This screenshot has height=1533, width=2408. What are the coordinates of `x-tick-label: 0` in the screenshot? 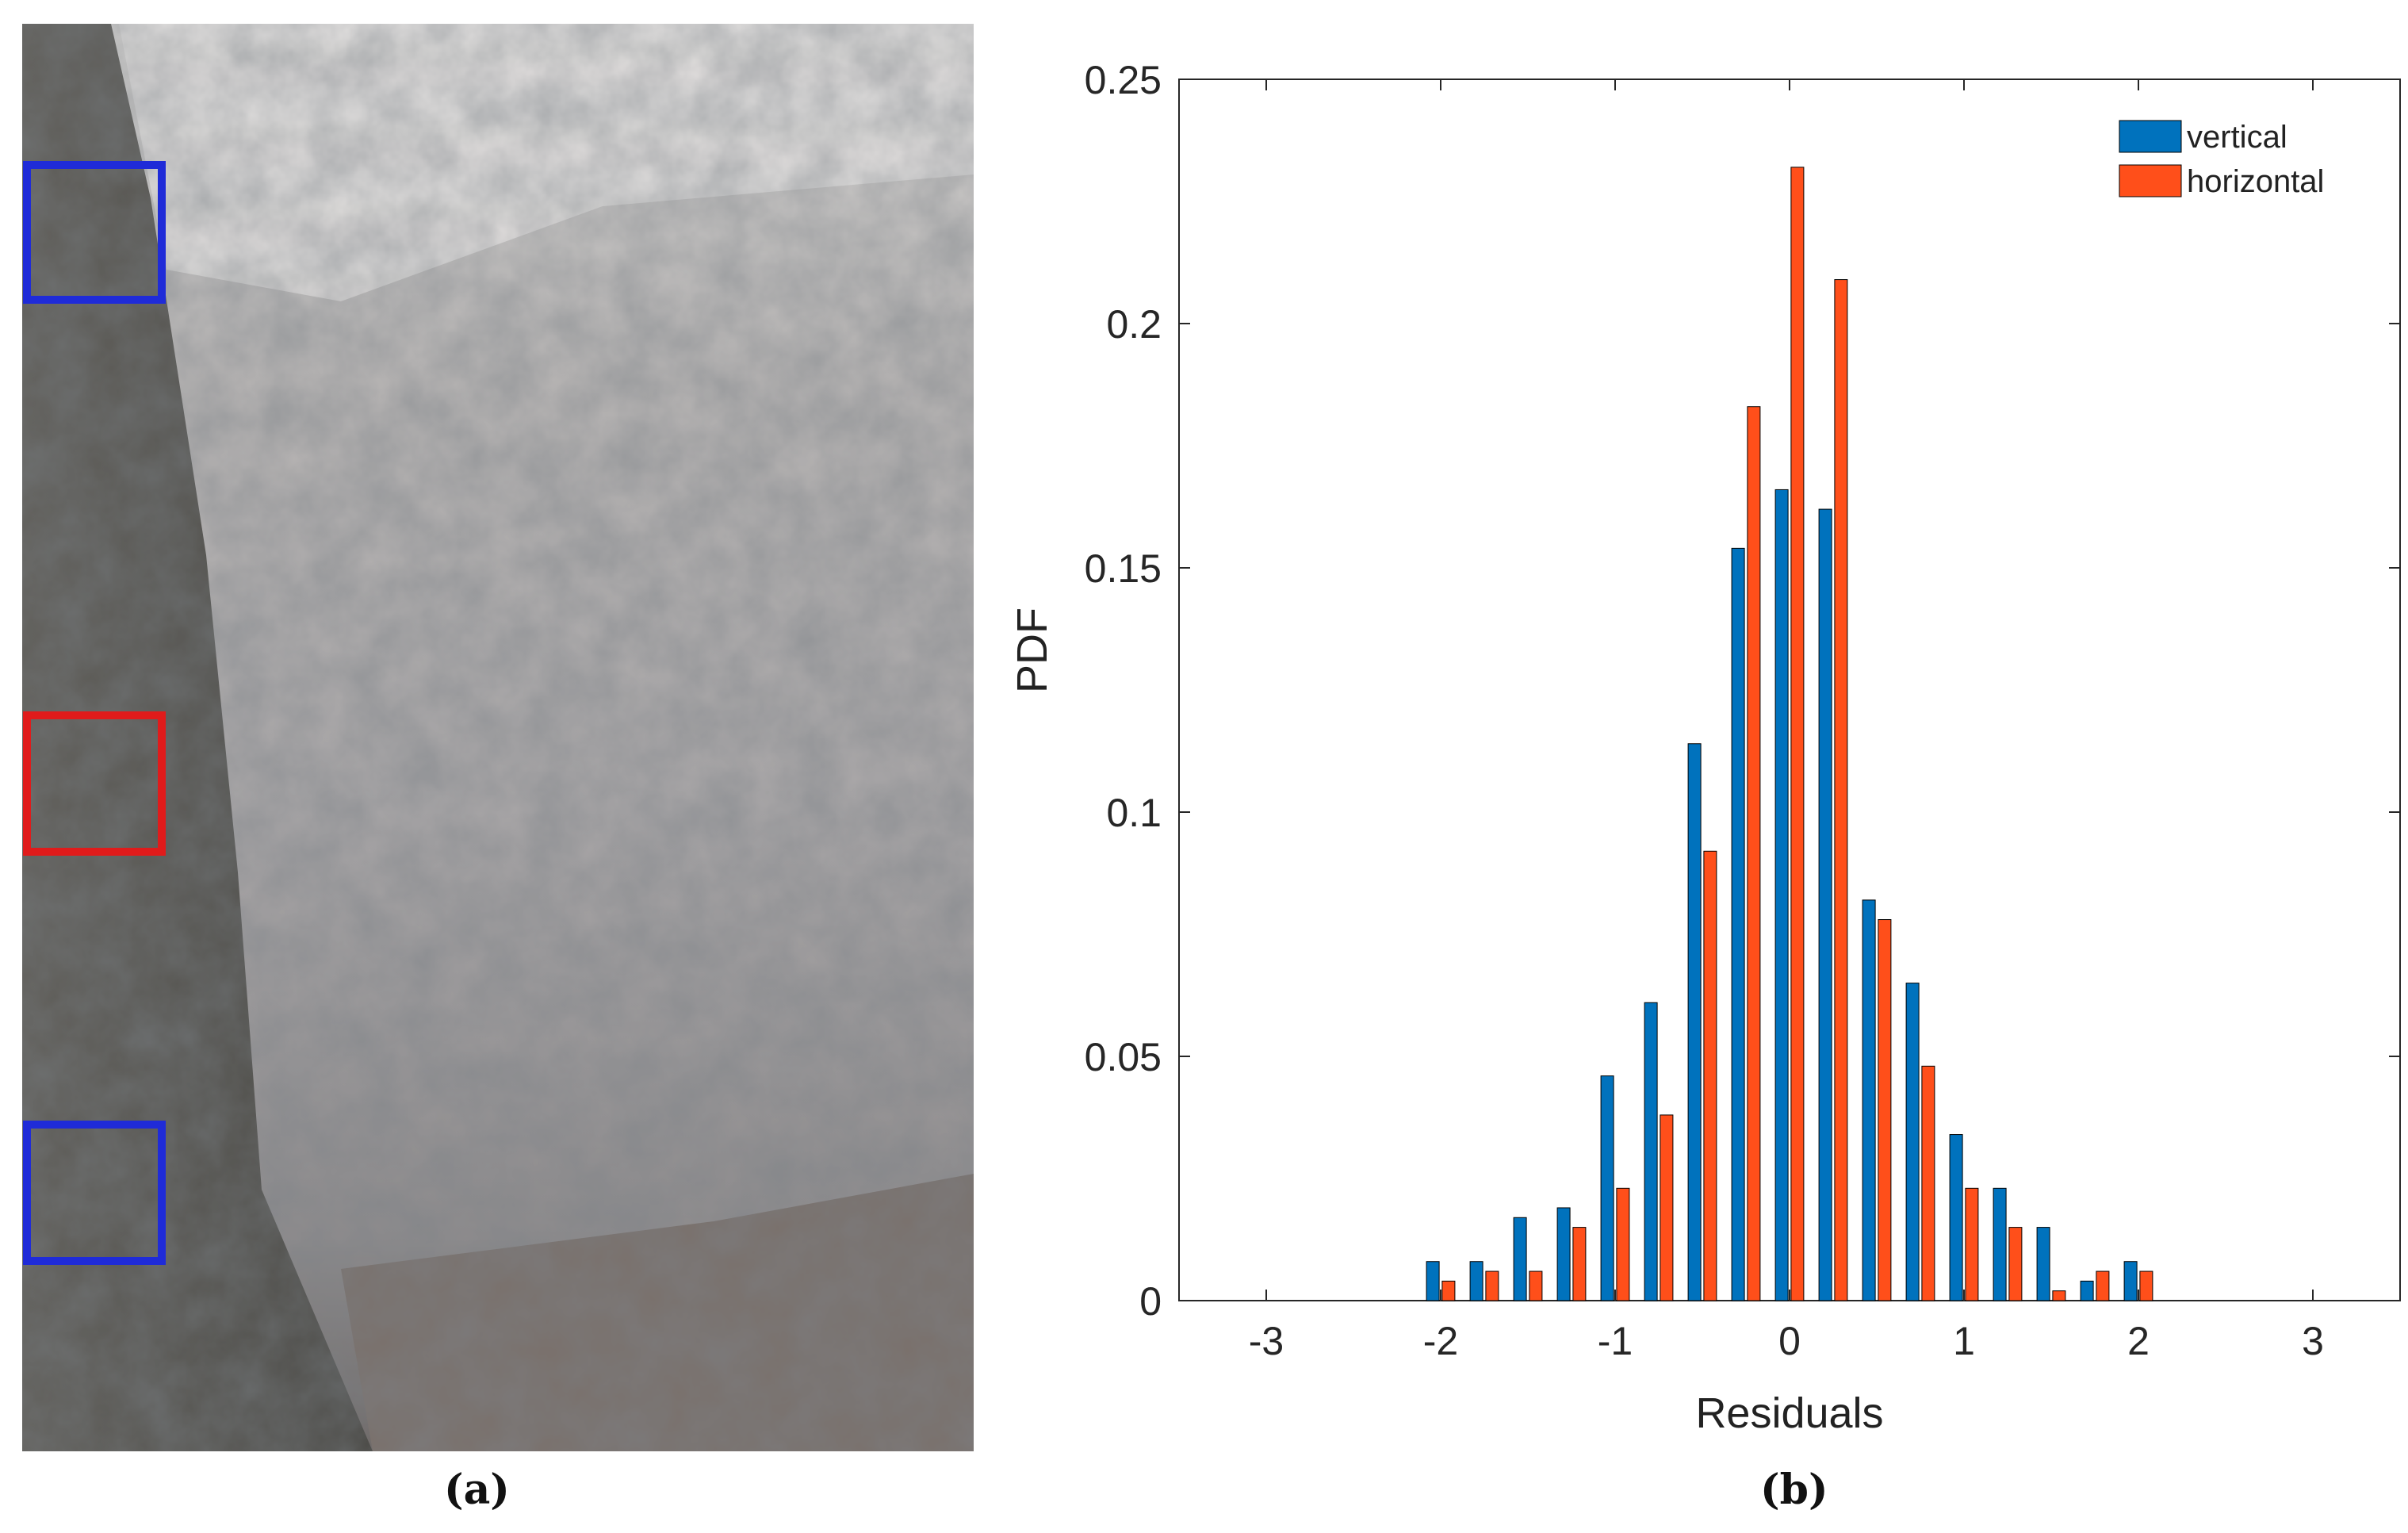 It's located at (1789, 1341).